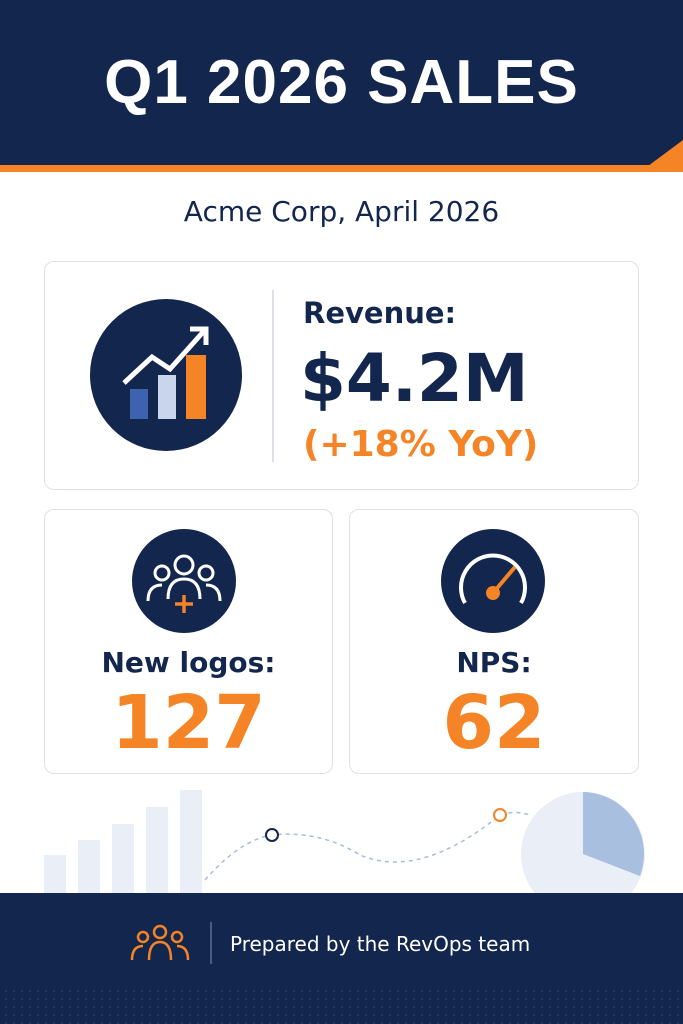 Image resolution: width=683 pixels, height=1024 pixels. I want to click on metric-value: 127, so click(188, 723).